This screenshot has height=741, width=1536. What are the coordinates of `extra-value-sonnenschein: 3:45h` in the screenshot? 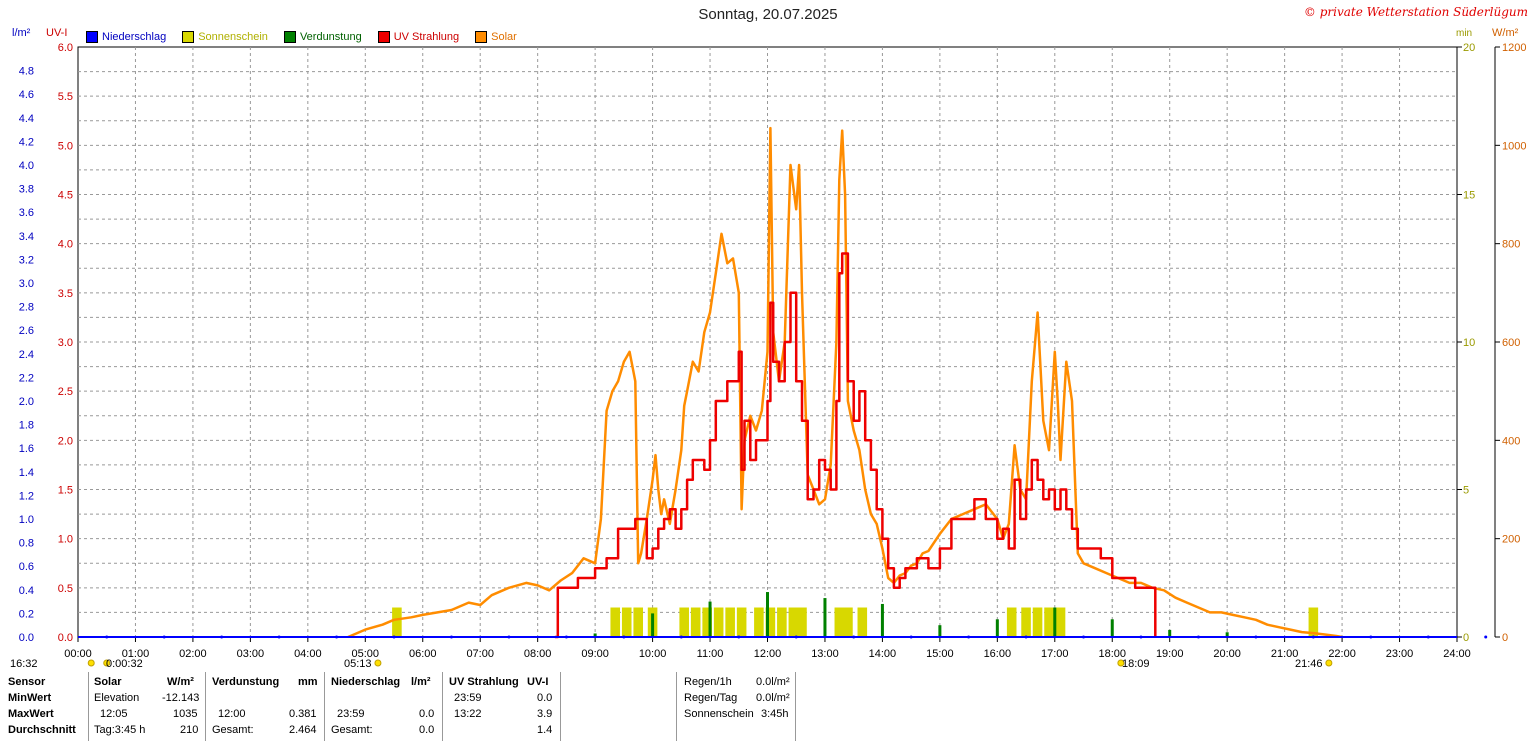 It's located at (775, 714).